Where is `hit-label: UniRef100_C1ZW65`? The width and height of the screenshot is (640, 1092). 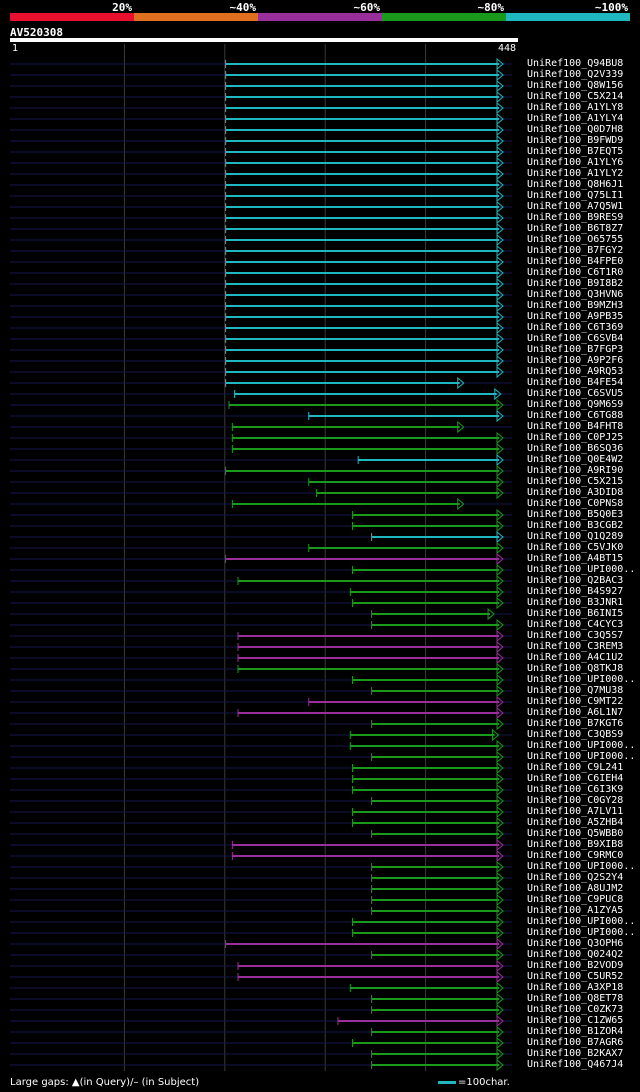 hit-label: UniRef100_C1ZW65 is located at coordinates (575, 1020).